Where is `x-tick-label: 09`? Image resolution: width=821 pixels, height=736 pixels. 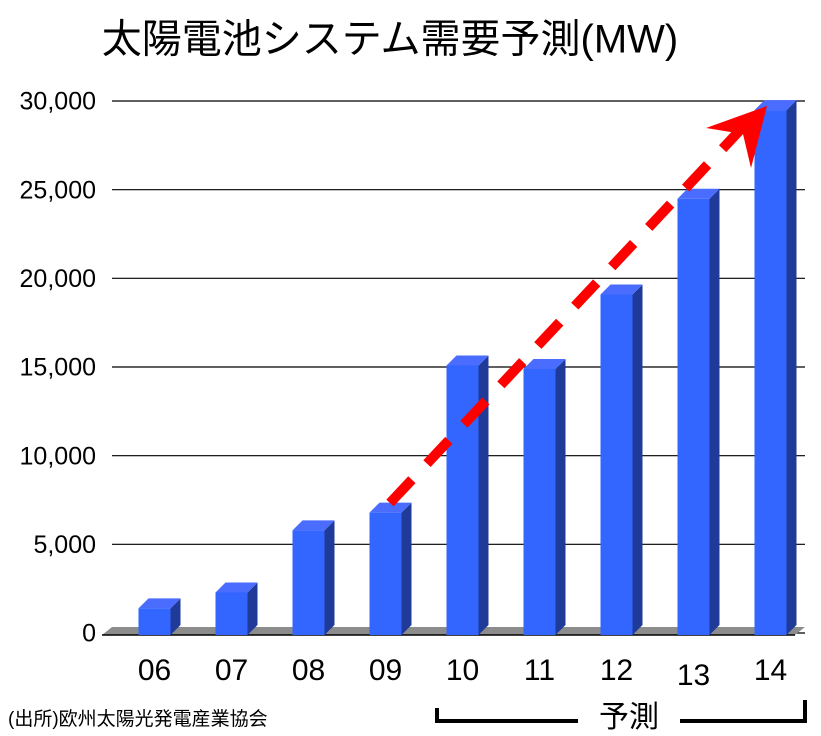
x-tick-label: 09 is located at coordinates (385, 670).